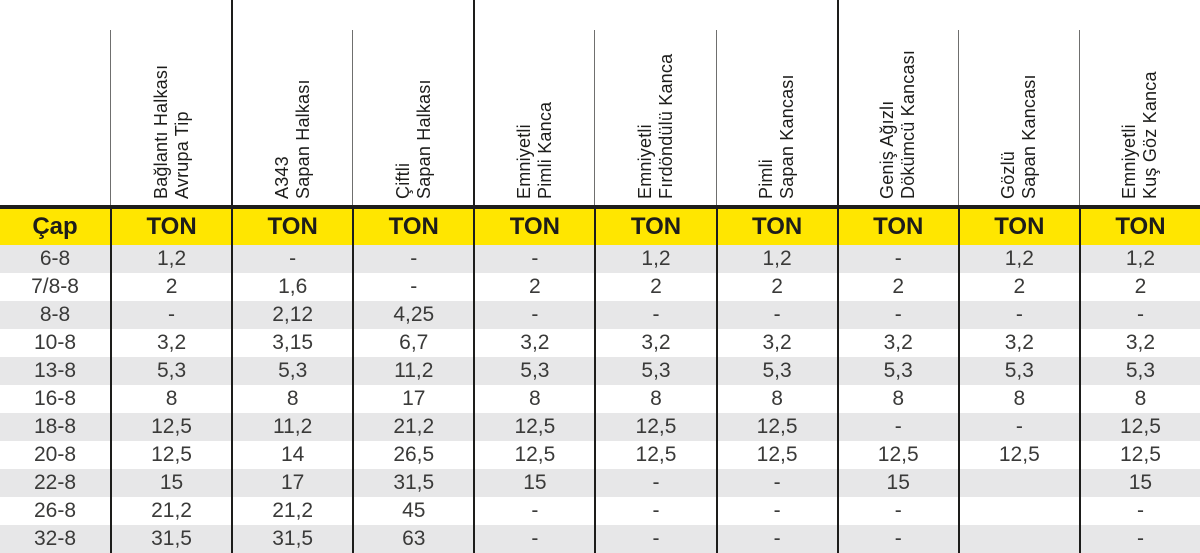  I want to click on row-cap-cell: 22-8, so click(55, 482).